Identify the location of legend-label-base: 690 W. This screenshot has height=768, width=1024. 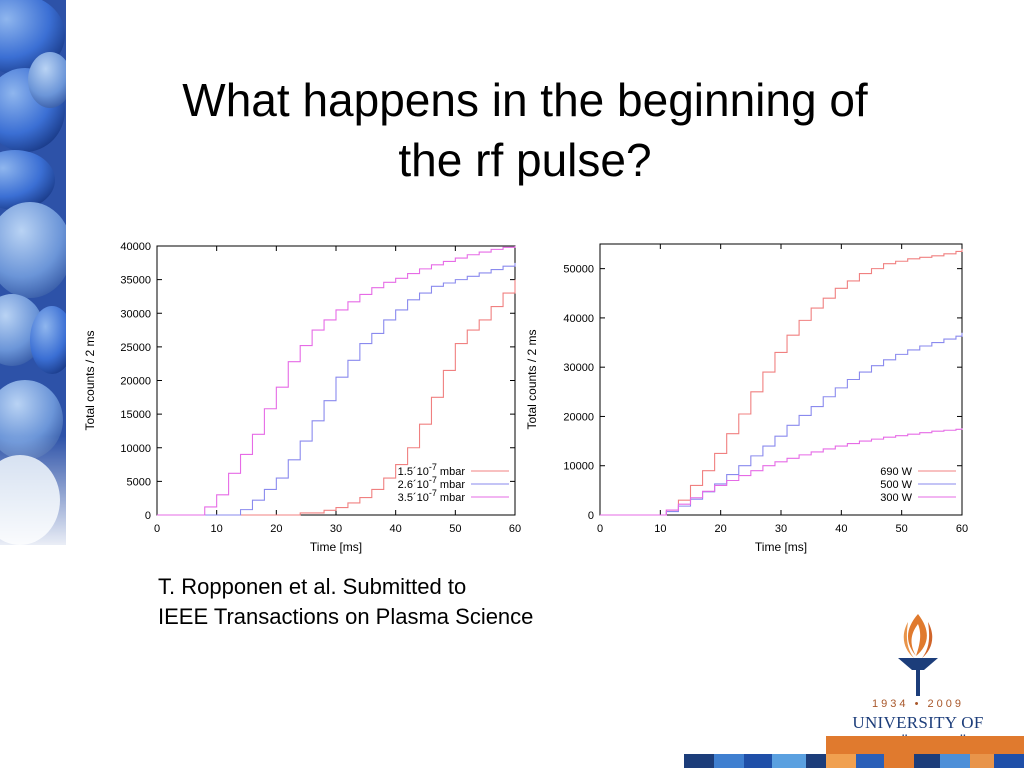
(896, 472).